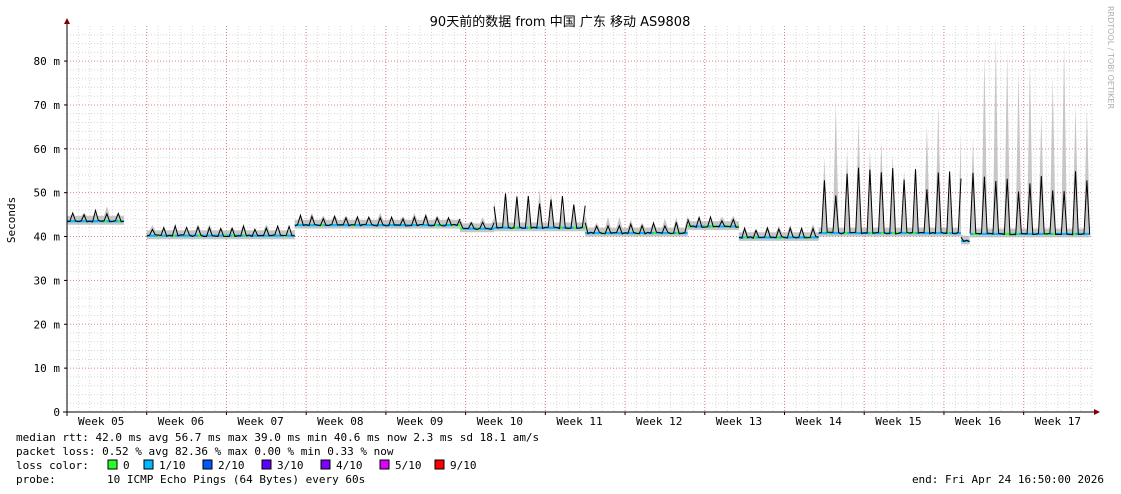 The image size is (1121, 494). I want to click on x-tick-label: Week 13, so click(739, 421).